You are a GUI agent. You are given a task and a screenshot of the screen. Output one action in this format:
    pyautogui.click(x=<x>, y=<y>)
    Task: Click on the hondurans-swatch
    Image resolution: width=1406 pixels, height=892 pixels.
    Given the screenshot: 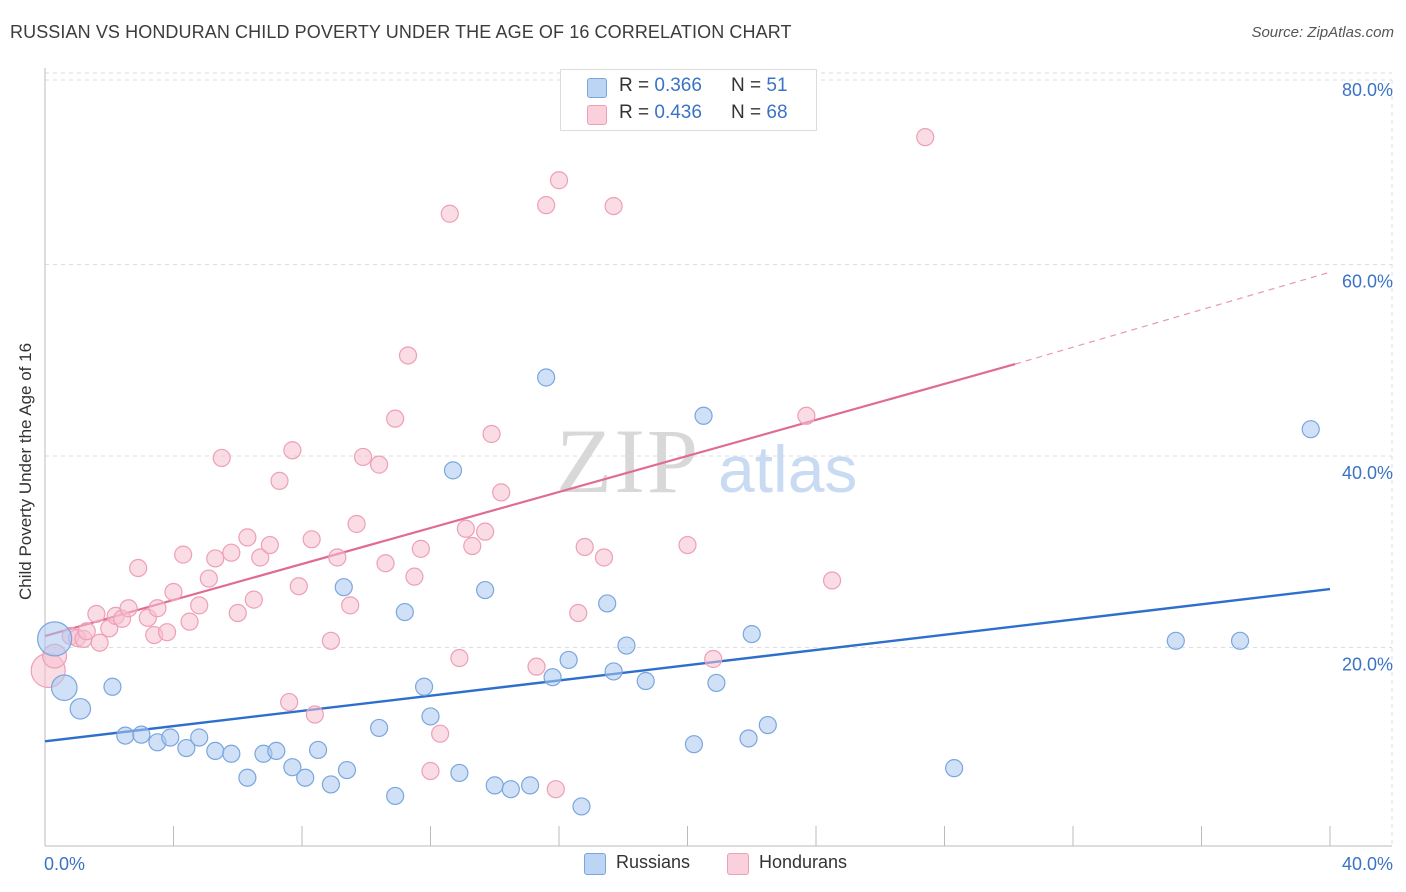 What is the action you would take?
    pyautogui.click(x=597, y=115)
    